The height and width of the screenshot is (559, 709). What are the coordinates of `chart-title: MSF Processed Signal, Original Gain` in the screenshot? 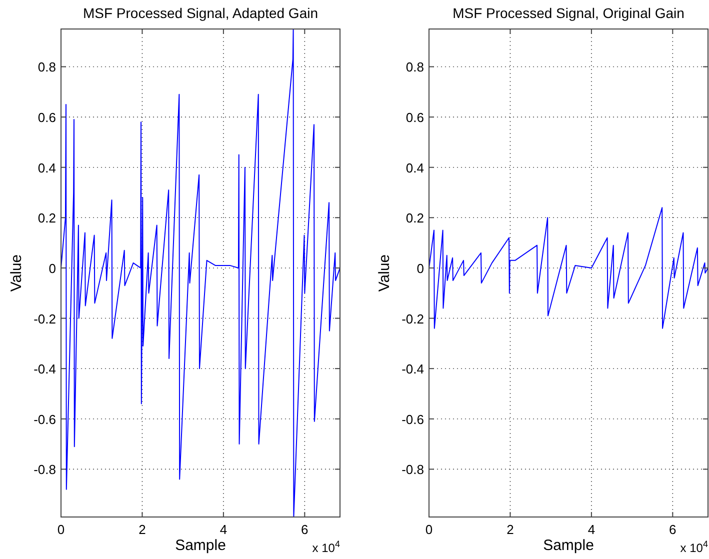 It's located at (568, 13).